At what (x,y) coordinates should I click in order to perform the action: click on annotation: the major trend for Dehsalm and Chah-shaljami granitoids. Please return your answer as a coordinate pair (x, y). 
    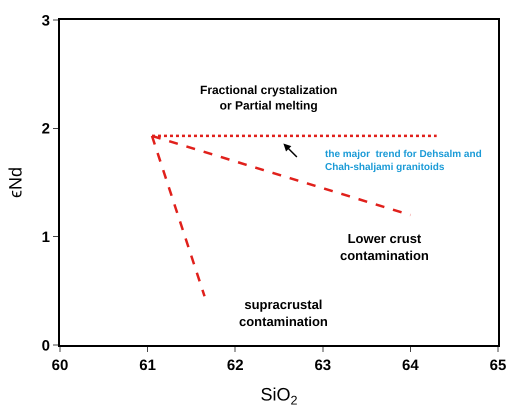
    Looking at the image, I should click on (403, 161).